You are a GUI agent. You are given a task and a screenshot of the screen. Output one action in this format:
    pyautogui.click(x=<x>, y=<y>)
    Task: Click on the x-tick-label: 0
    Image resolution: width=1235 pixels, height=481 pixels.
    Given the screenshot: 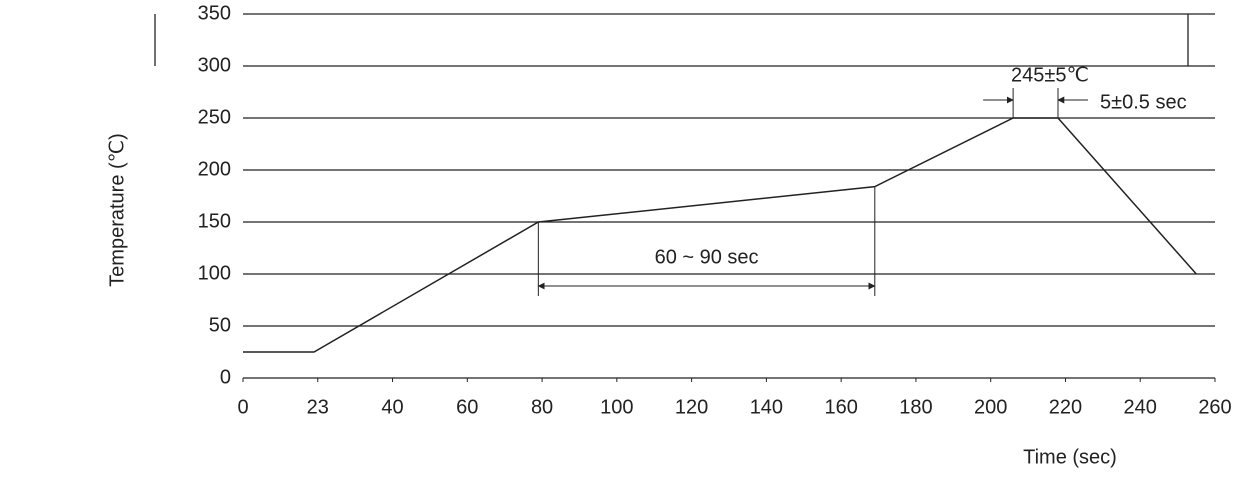 What is the action you would take?
    pyautogui.click(x=242, y=407)
    